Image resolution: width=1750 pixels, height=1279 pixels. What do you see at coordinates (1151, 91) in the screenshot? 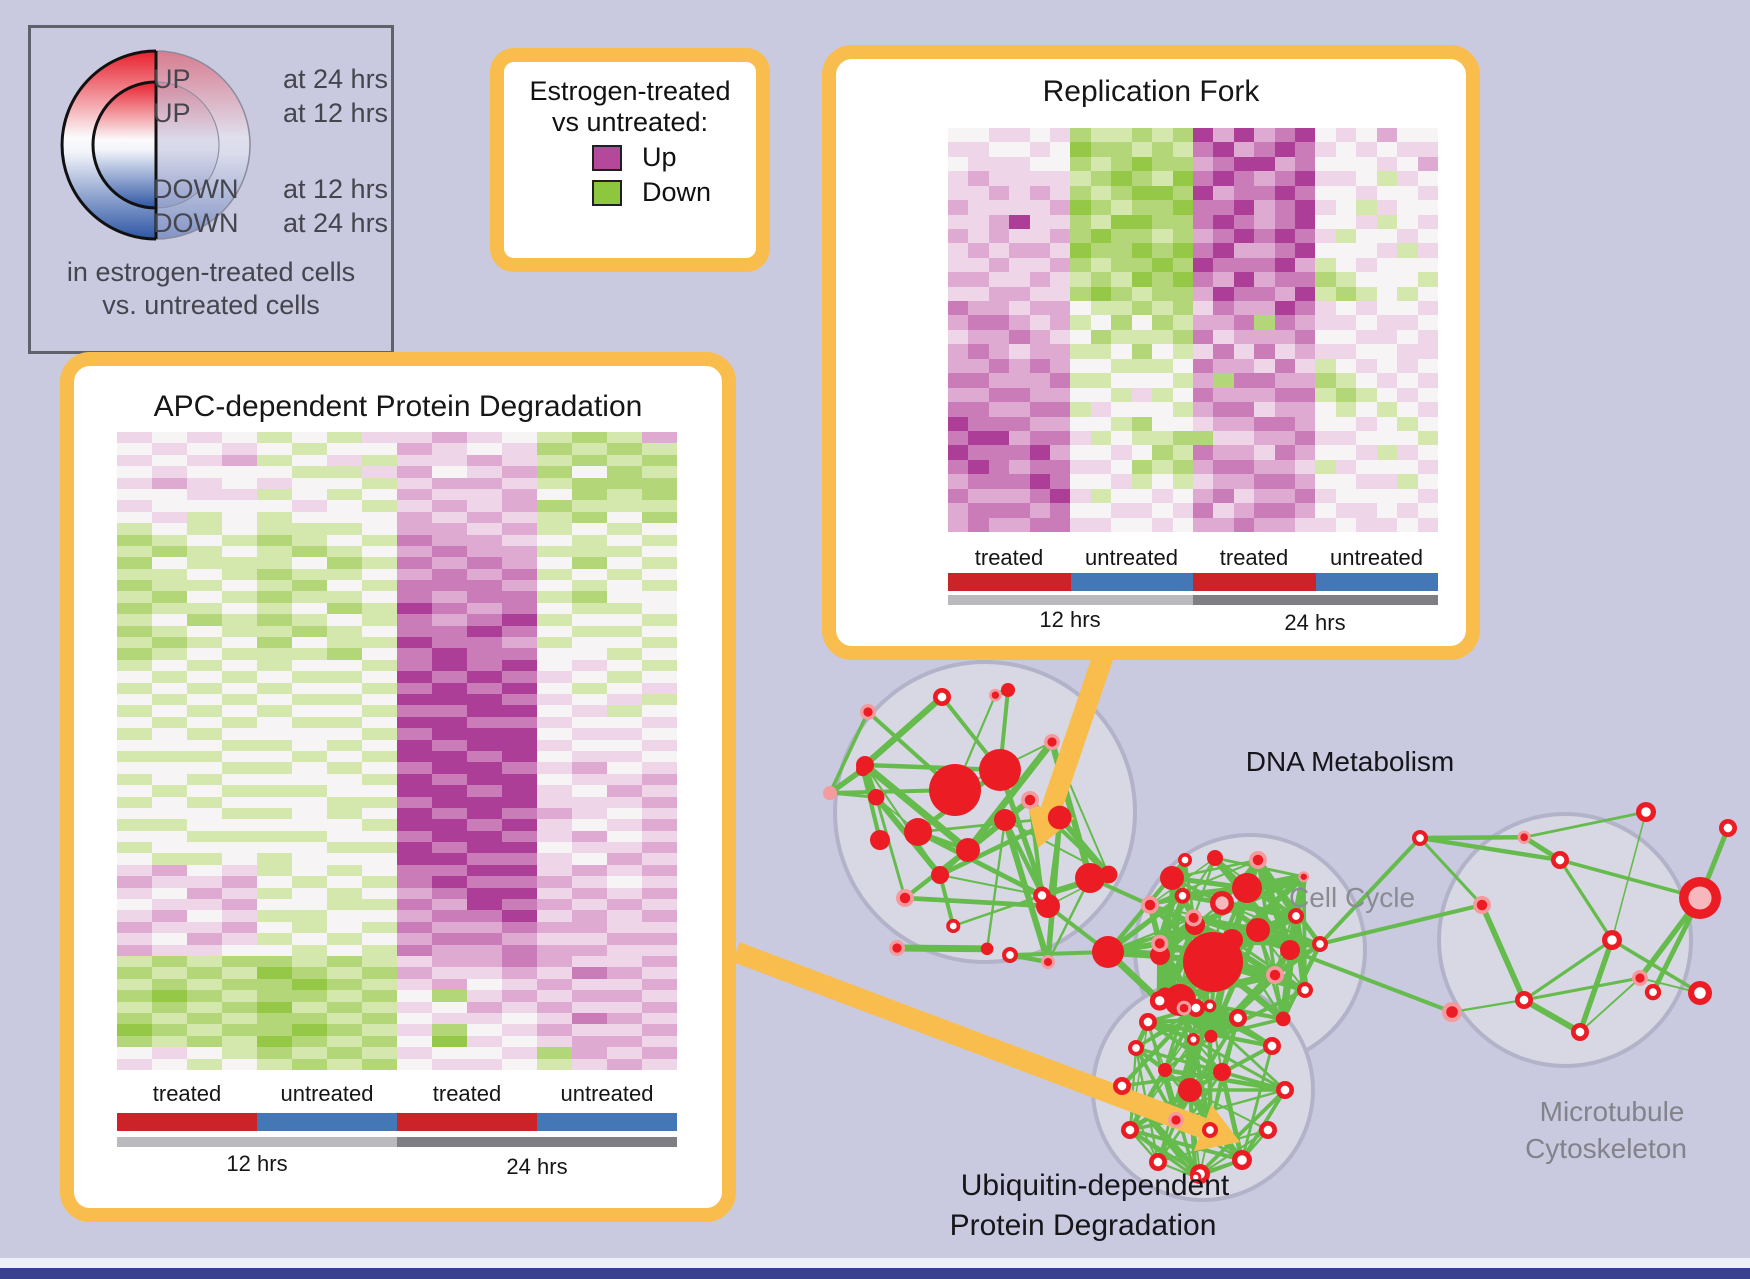
I see `replication-fork-title: Replication Fork` at bounding box center [1151, 91].